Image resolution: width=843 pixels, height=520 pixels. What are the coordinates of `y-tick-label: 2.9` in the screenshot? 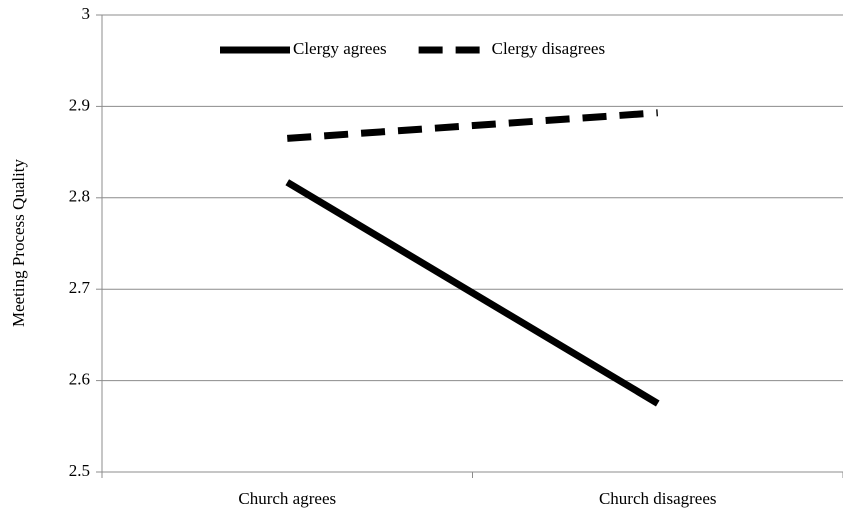 It's located at (79, 104).